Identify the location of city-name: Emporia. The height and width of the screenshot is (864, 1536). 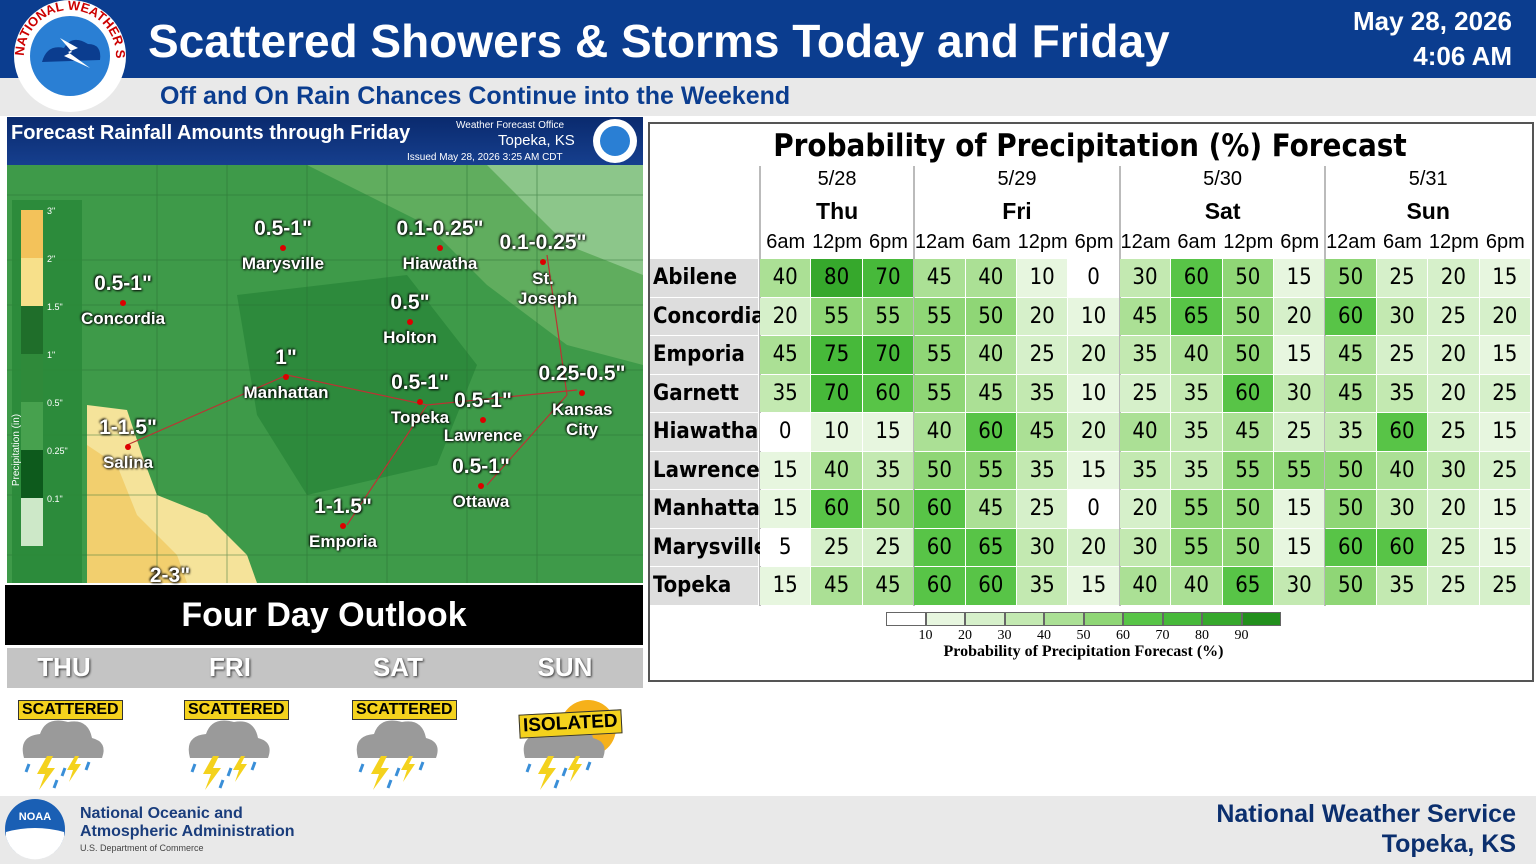
(343, 541).